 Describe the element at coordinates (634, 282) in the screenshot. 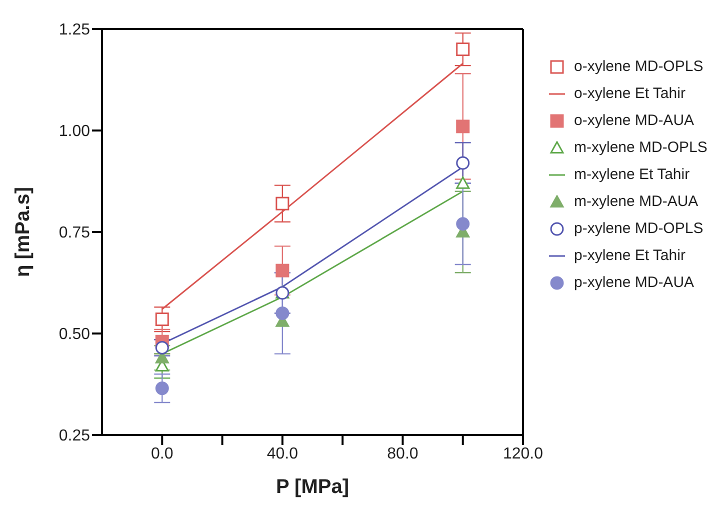

I see `legend-label: p-xylene MD-AUA` at that location.